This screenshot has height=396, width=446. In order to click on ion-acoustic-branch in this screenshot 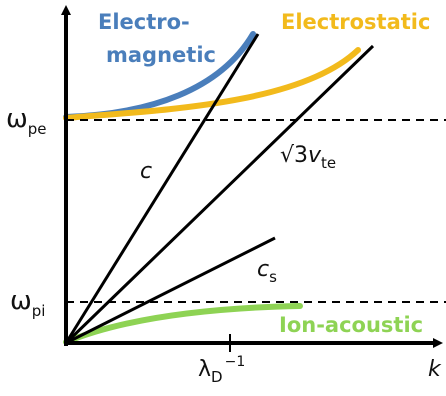, I will do `click(183, 324)`.